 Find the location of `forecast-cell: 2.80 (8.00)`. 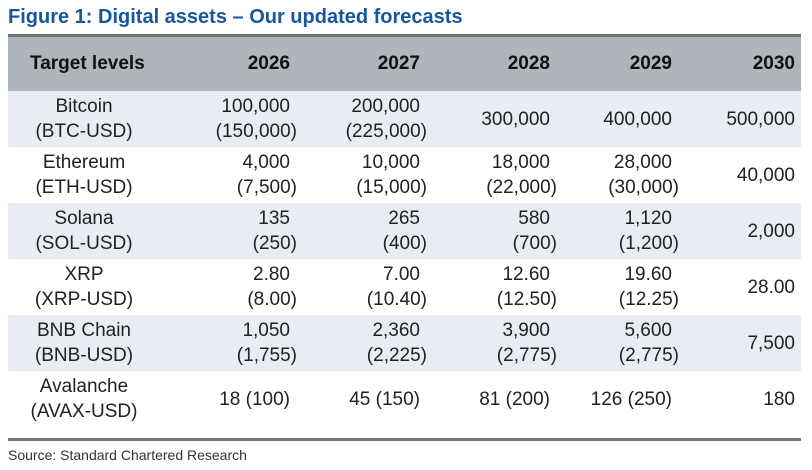

forecast-cell: 2.80 (8.00) is located at coordinates (228, 287).